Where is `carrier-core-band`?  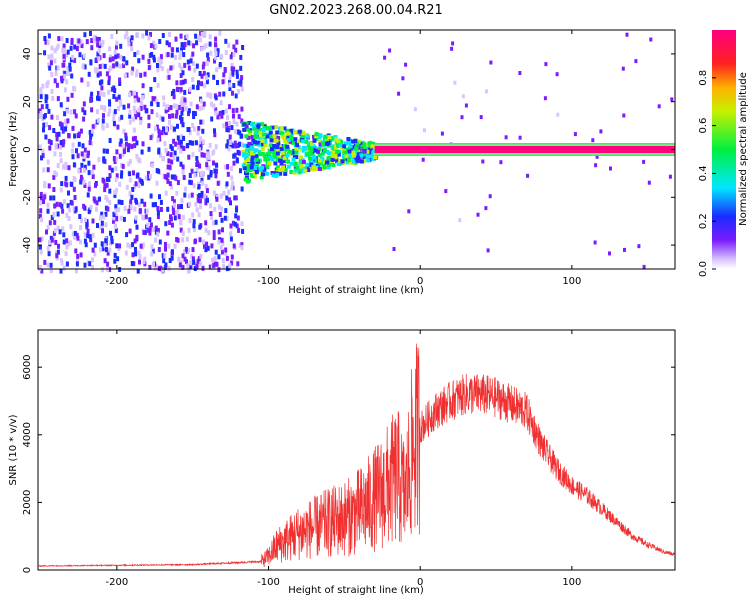
carrier-core-band is located at coordinates (524, 149).